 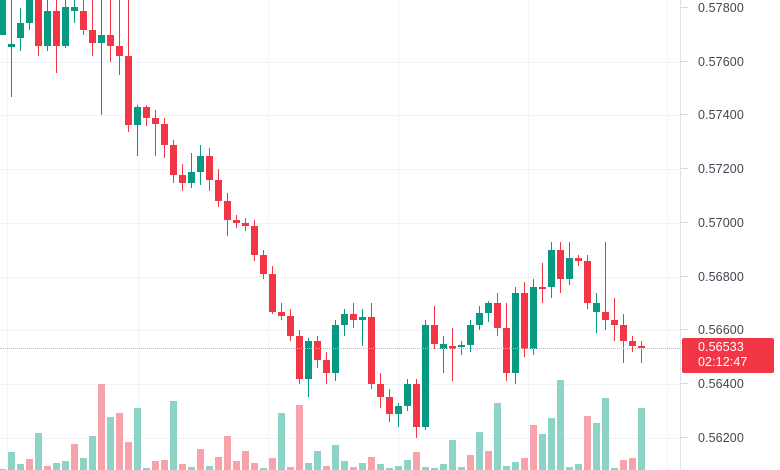 I want to click on price-tick-label: 0.57600, so click(x=721, y=61).